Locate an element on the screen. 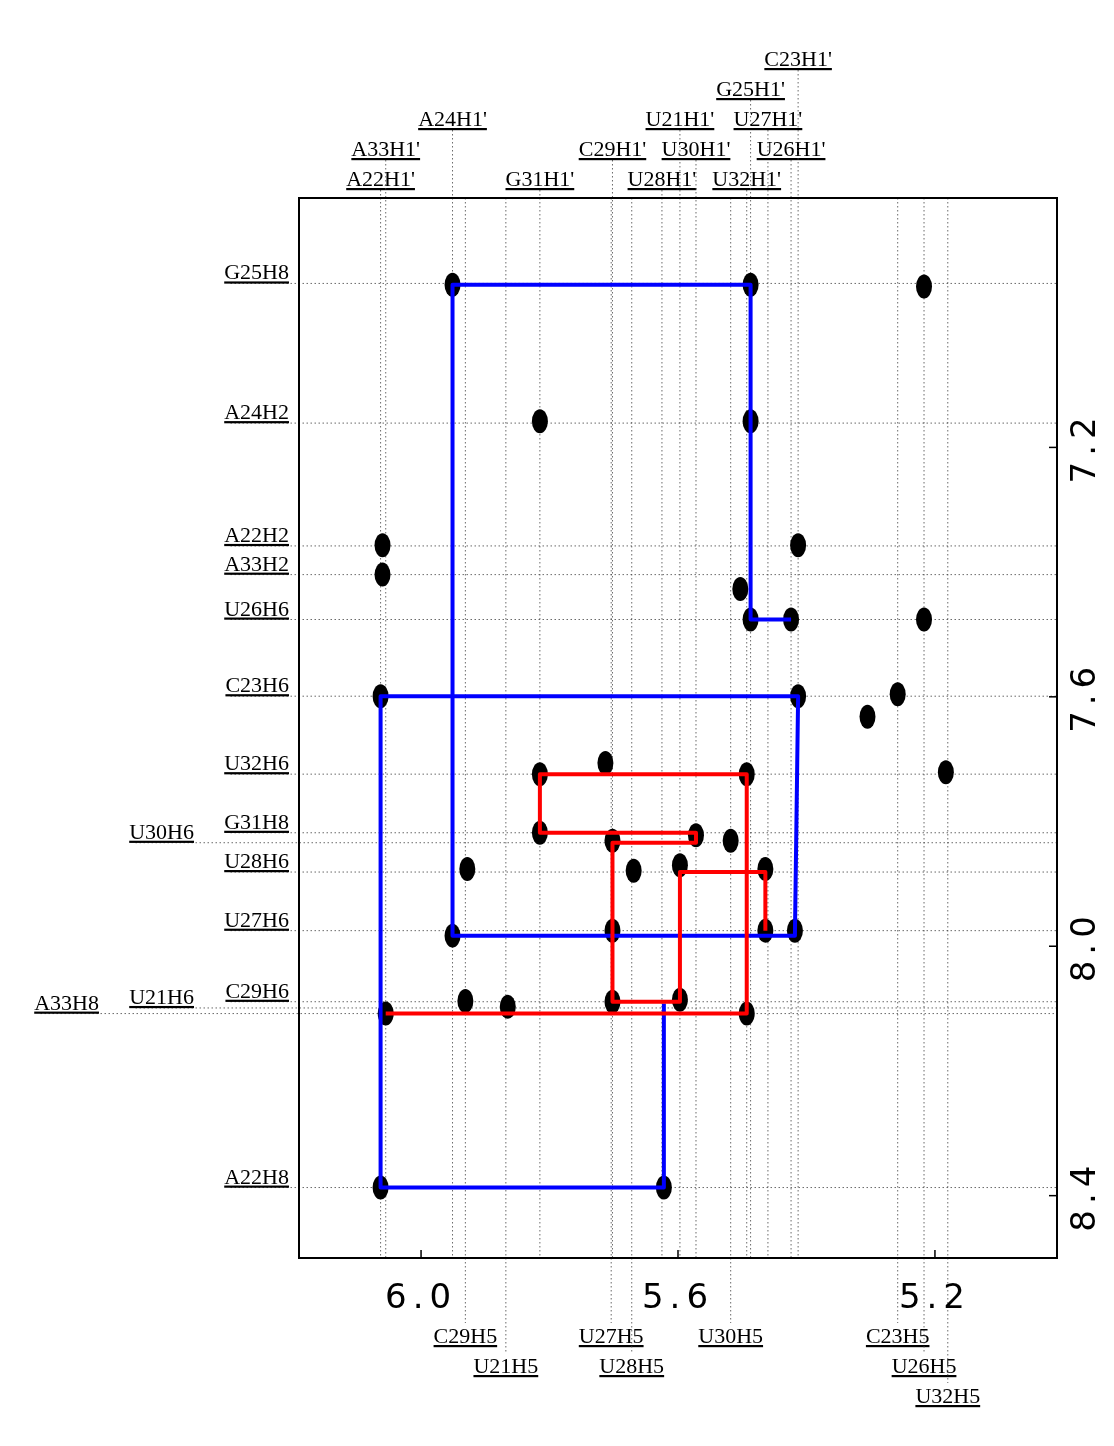 The width and height of the screenshot is (1114, 1446). ref-line-label: C23H5 is located at coordinates (897, 1335).